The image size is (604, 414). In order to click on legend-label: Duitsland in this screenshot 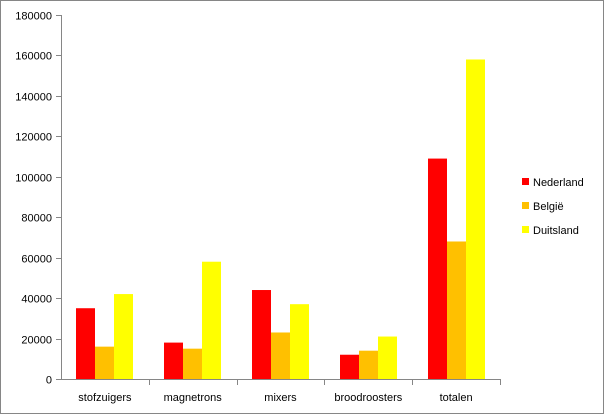, I will do `click(556, 231)`.